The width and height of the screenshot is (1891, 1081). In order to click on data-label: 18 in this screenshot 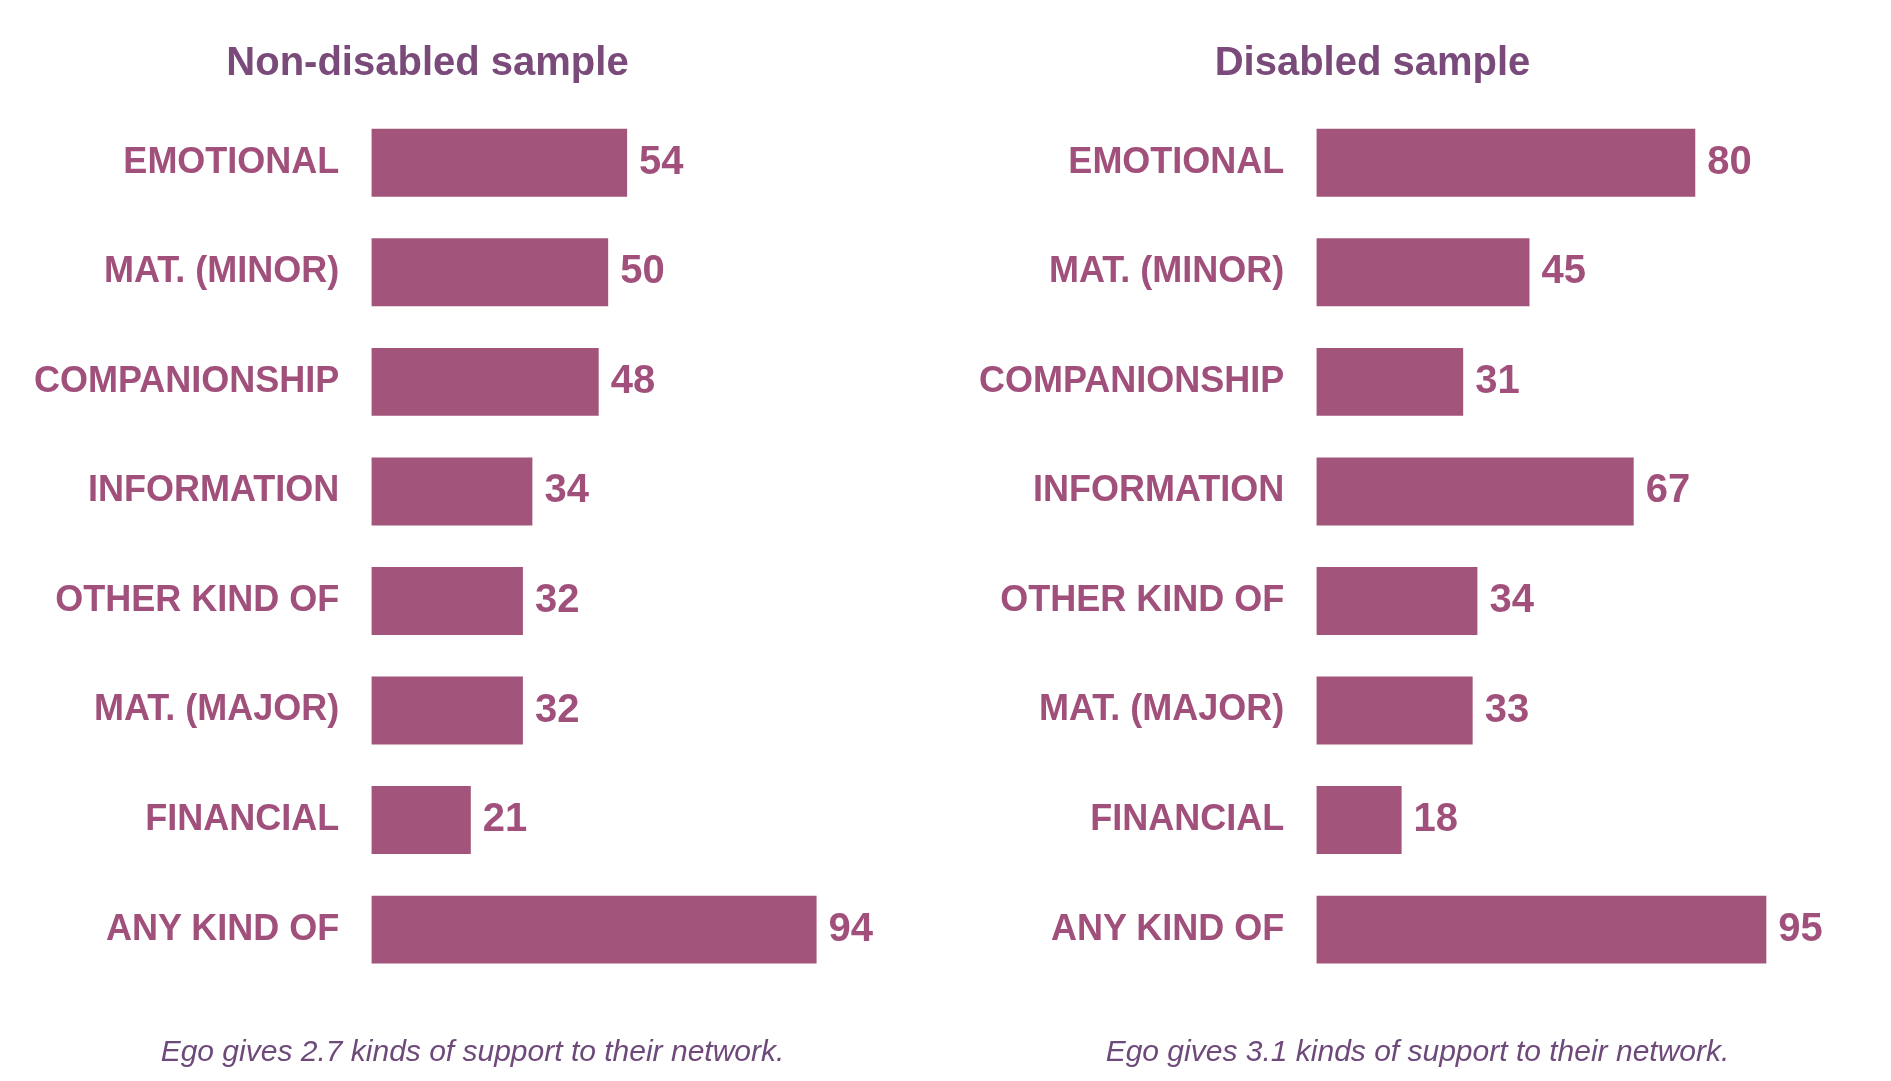, I will do `click(1436, 817)`.